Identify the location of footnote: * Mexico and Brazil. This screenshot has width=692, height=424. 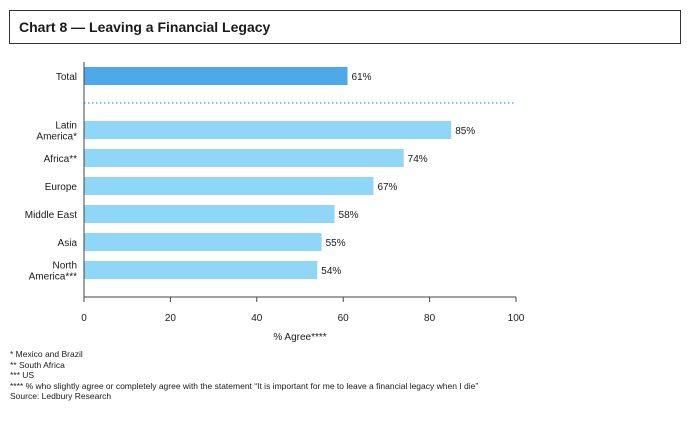
(46, 354).